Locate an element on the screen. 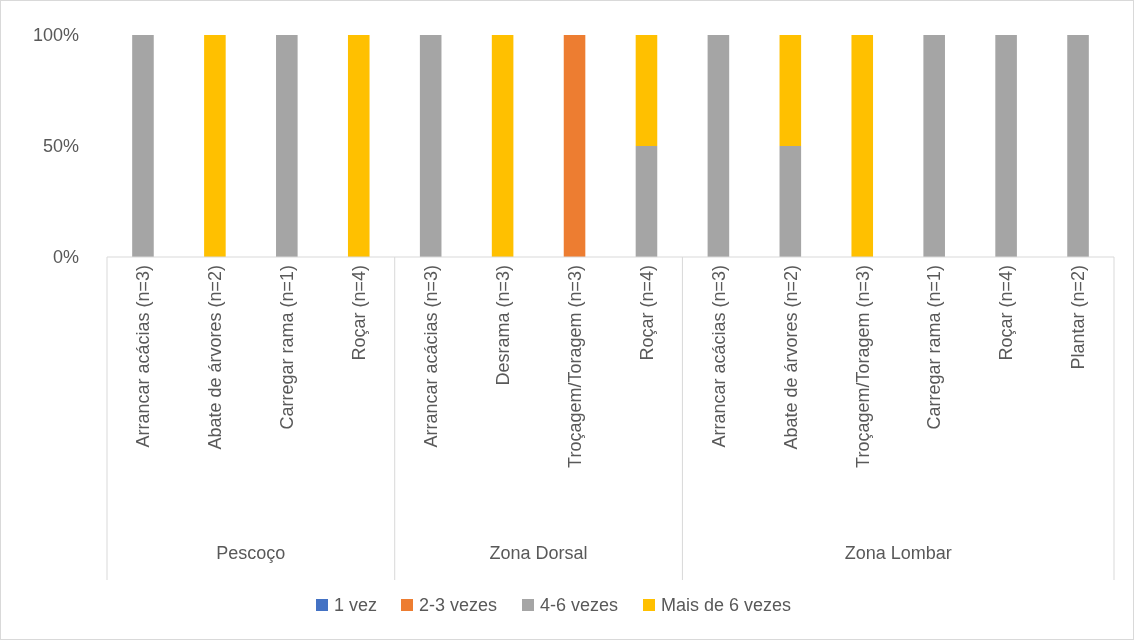  legend-label: 1 vez is located at coordinates (356, 605).